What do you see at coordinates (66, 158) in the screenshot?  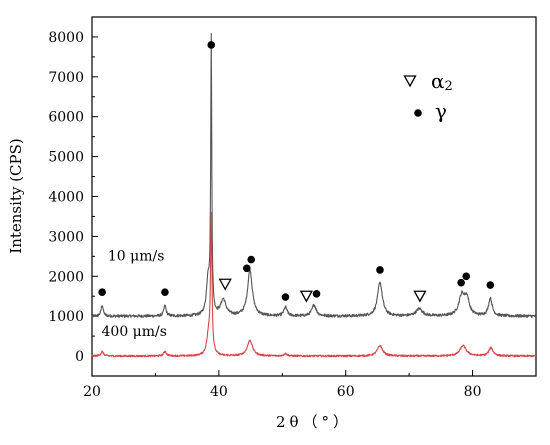 I see `y-tick-label: 5000` at bounding box center [66, 158].